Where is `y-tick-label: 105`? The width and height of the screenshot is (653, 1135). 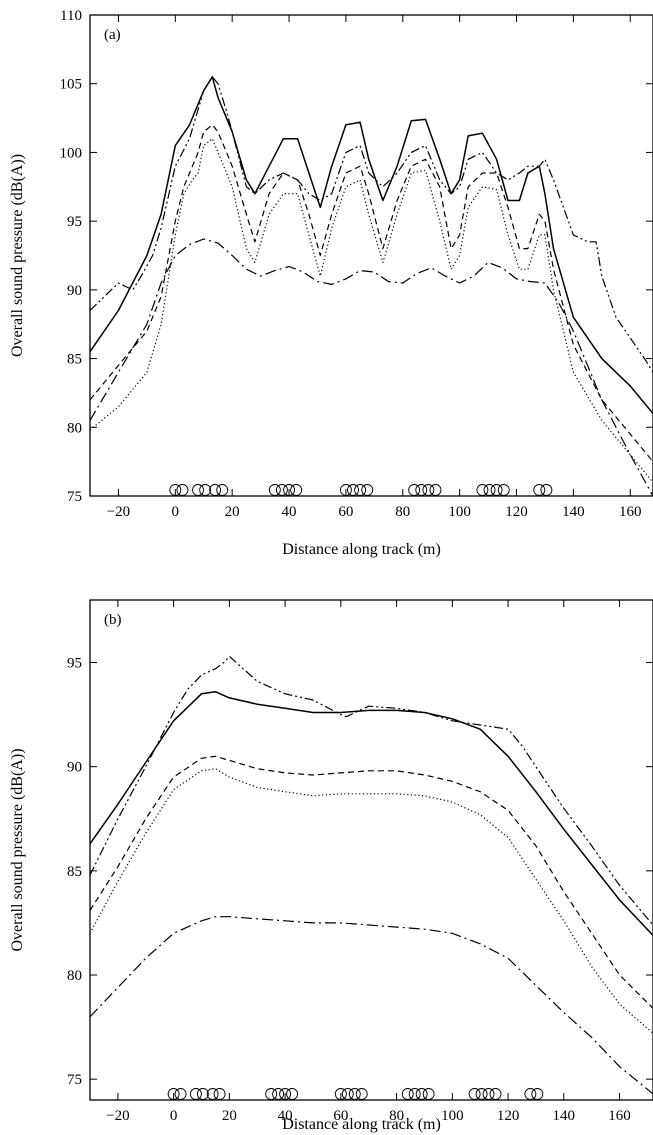 y-tick-label: 105 is located at coordinates (71, 85).